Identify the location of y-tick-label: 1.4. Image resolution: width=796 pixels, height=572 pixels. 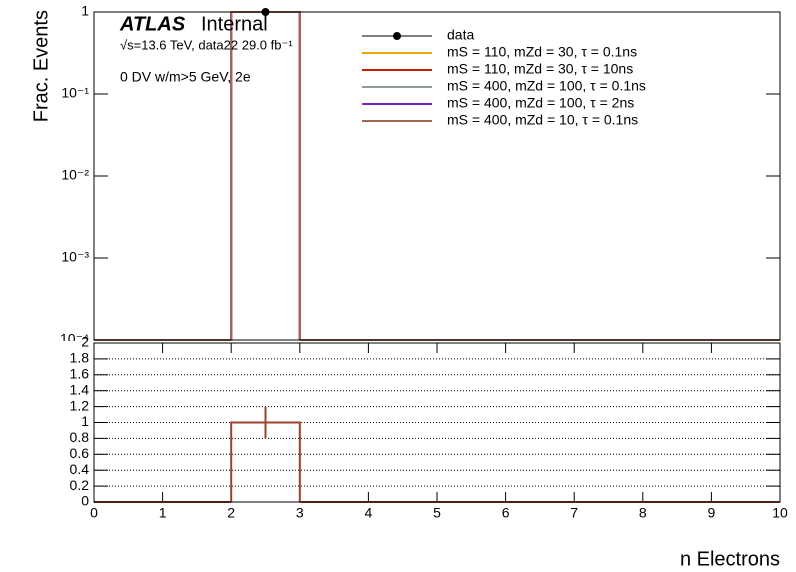
(80, 389).